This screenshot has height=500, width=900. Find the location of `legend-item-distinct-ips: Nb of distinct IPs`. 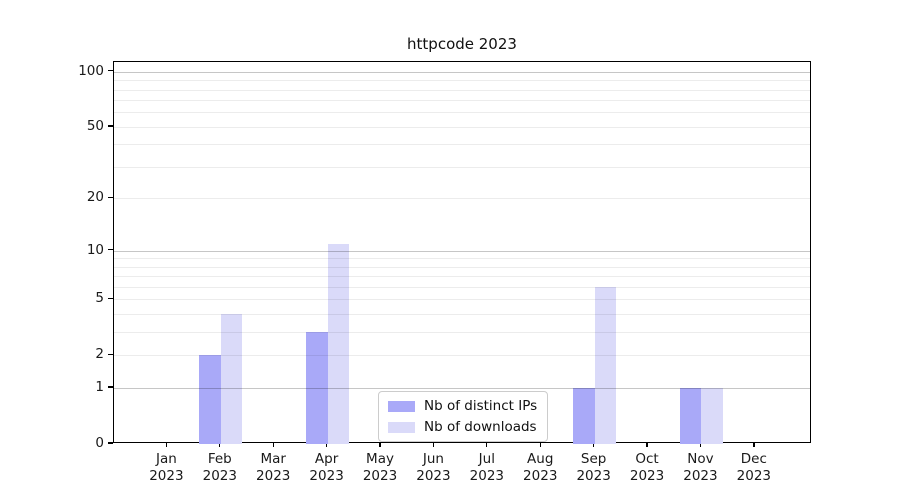

legend-item-distinct-ips: Nb of distinct IPs is located at coordinates (462, 406).